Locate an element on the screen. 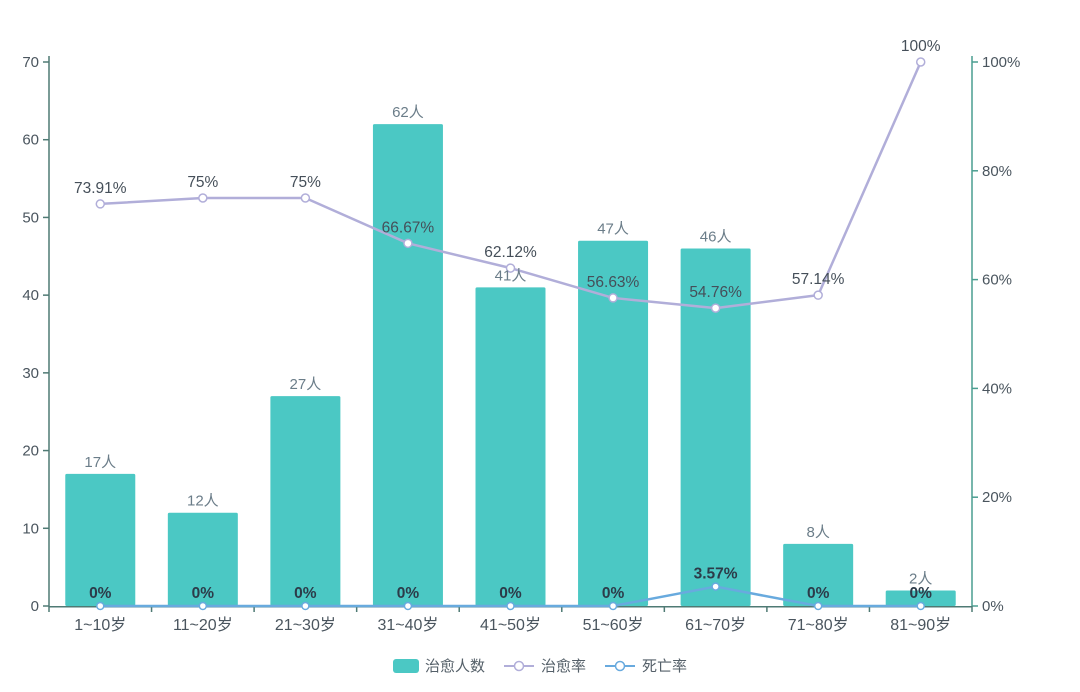 The height and width of the screenshot is (692, 1080). legend-label-cured-count: 治愈人数 is located at coordinates (454, 666).